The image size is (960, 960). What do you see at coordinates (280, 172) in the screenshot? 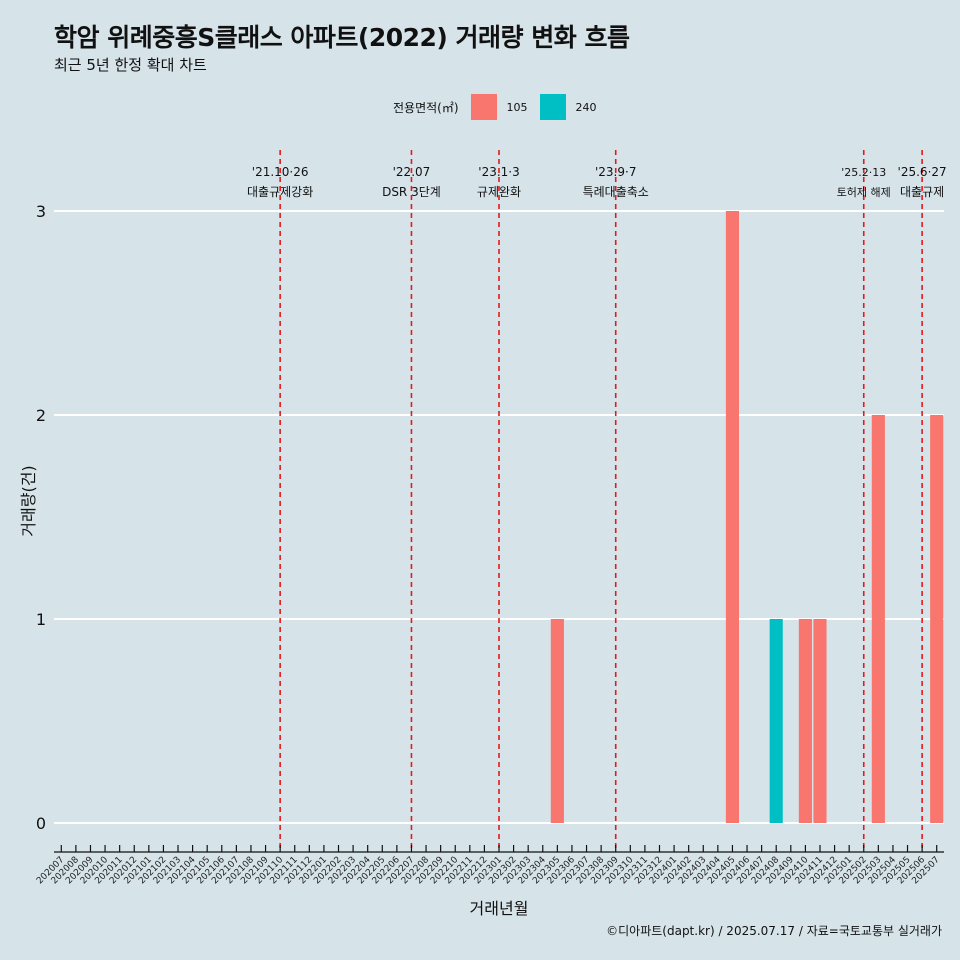
I see `annotation-date: '21.10·26` at bounding box center [280, 172].